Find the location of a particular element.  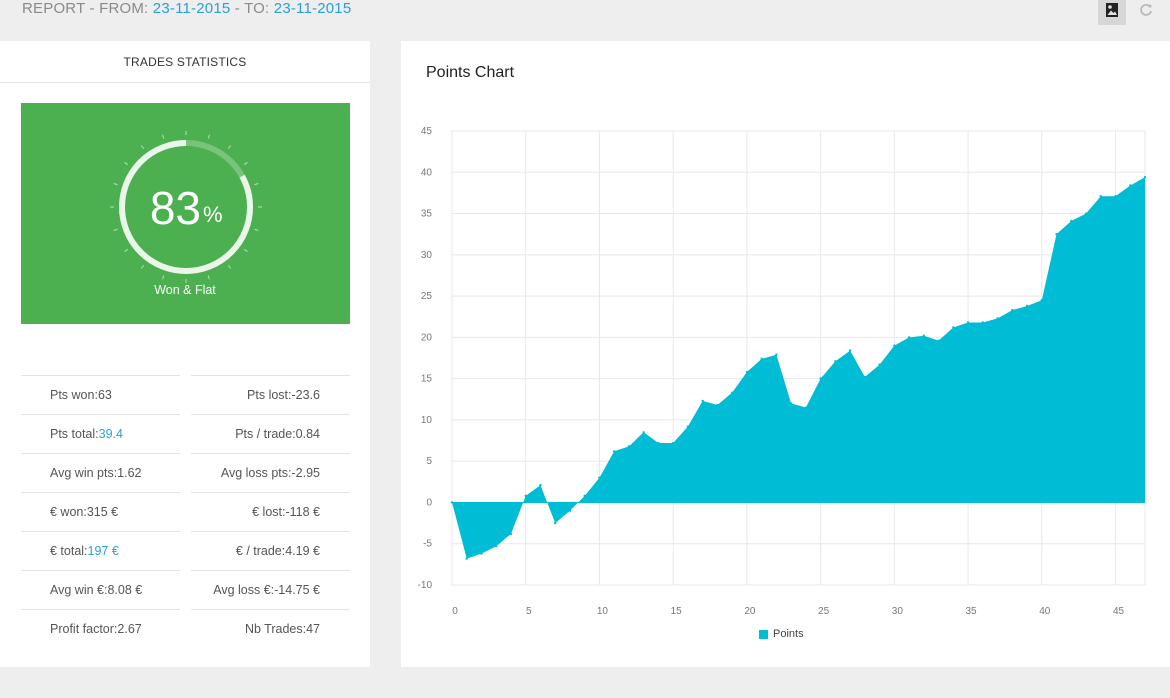

stat-label: Avg win pts: is located at coordinates (84, 473).